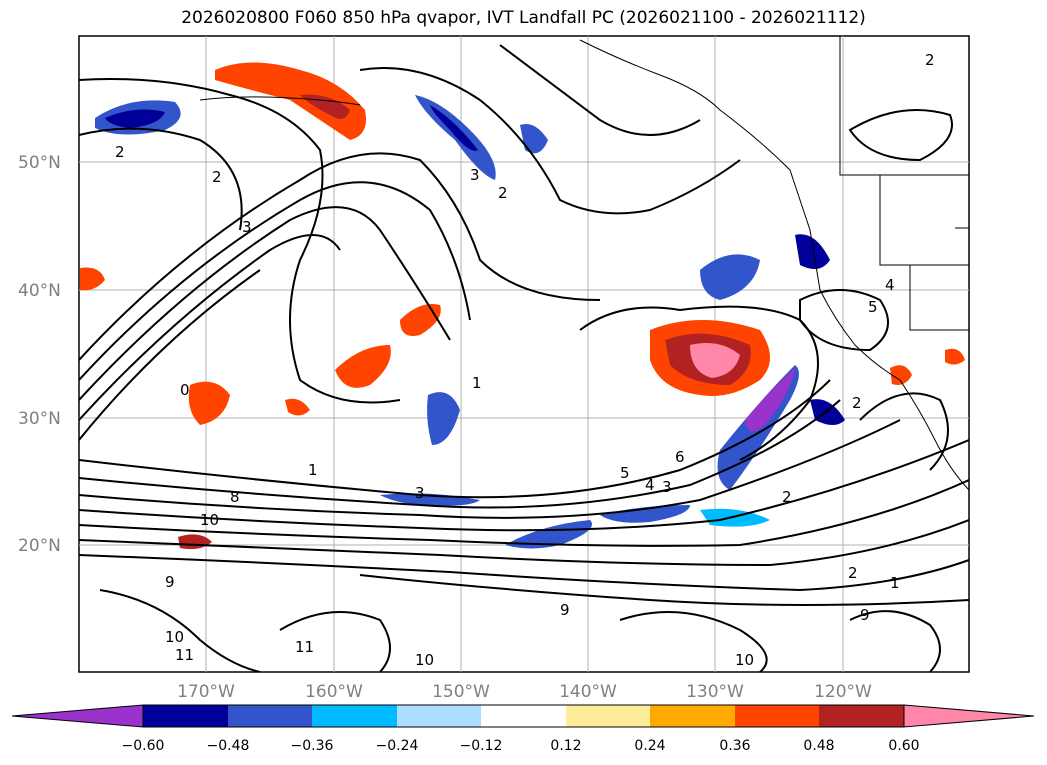  Describe the element at coordinates (734, 746) in the screenshot. I see `colorbar-label: 0.36` at that location.